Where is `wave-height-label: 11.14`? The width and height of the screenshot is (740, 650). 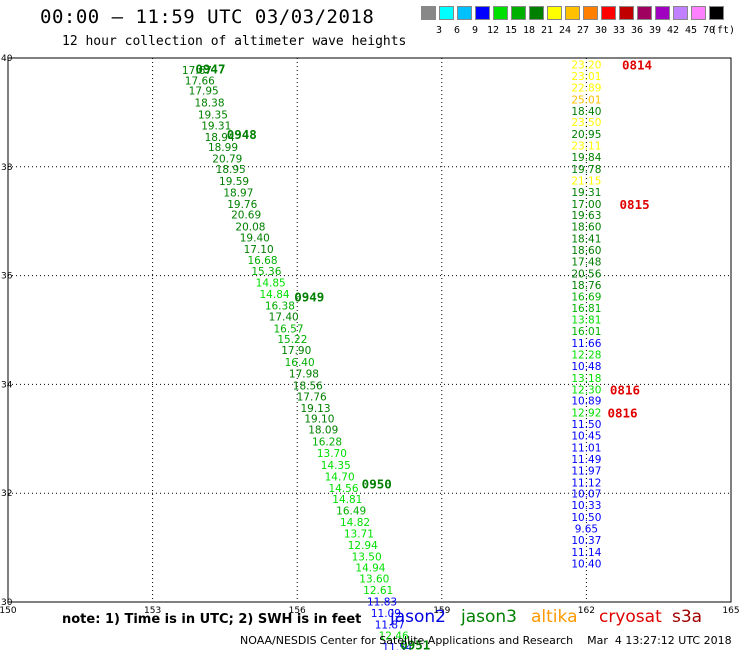 wave-height-label: 11.14 is located at coordinates (586, 553).